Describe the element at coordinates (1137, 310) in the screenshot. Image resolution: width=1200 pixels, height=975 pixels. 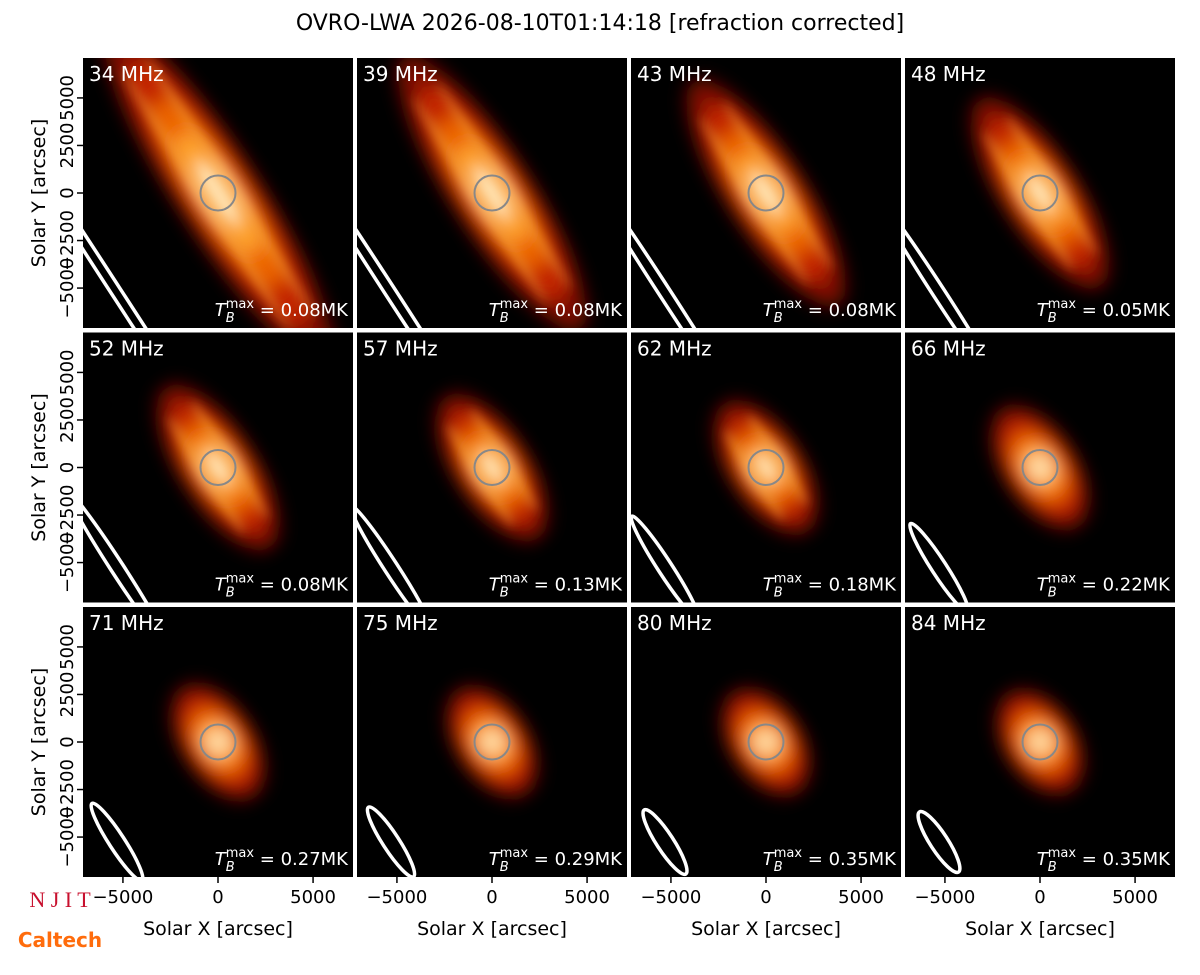
I see `tb-value: 0.05MK` at that location.